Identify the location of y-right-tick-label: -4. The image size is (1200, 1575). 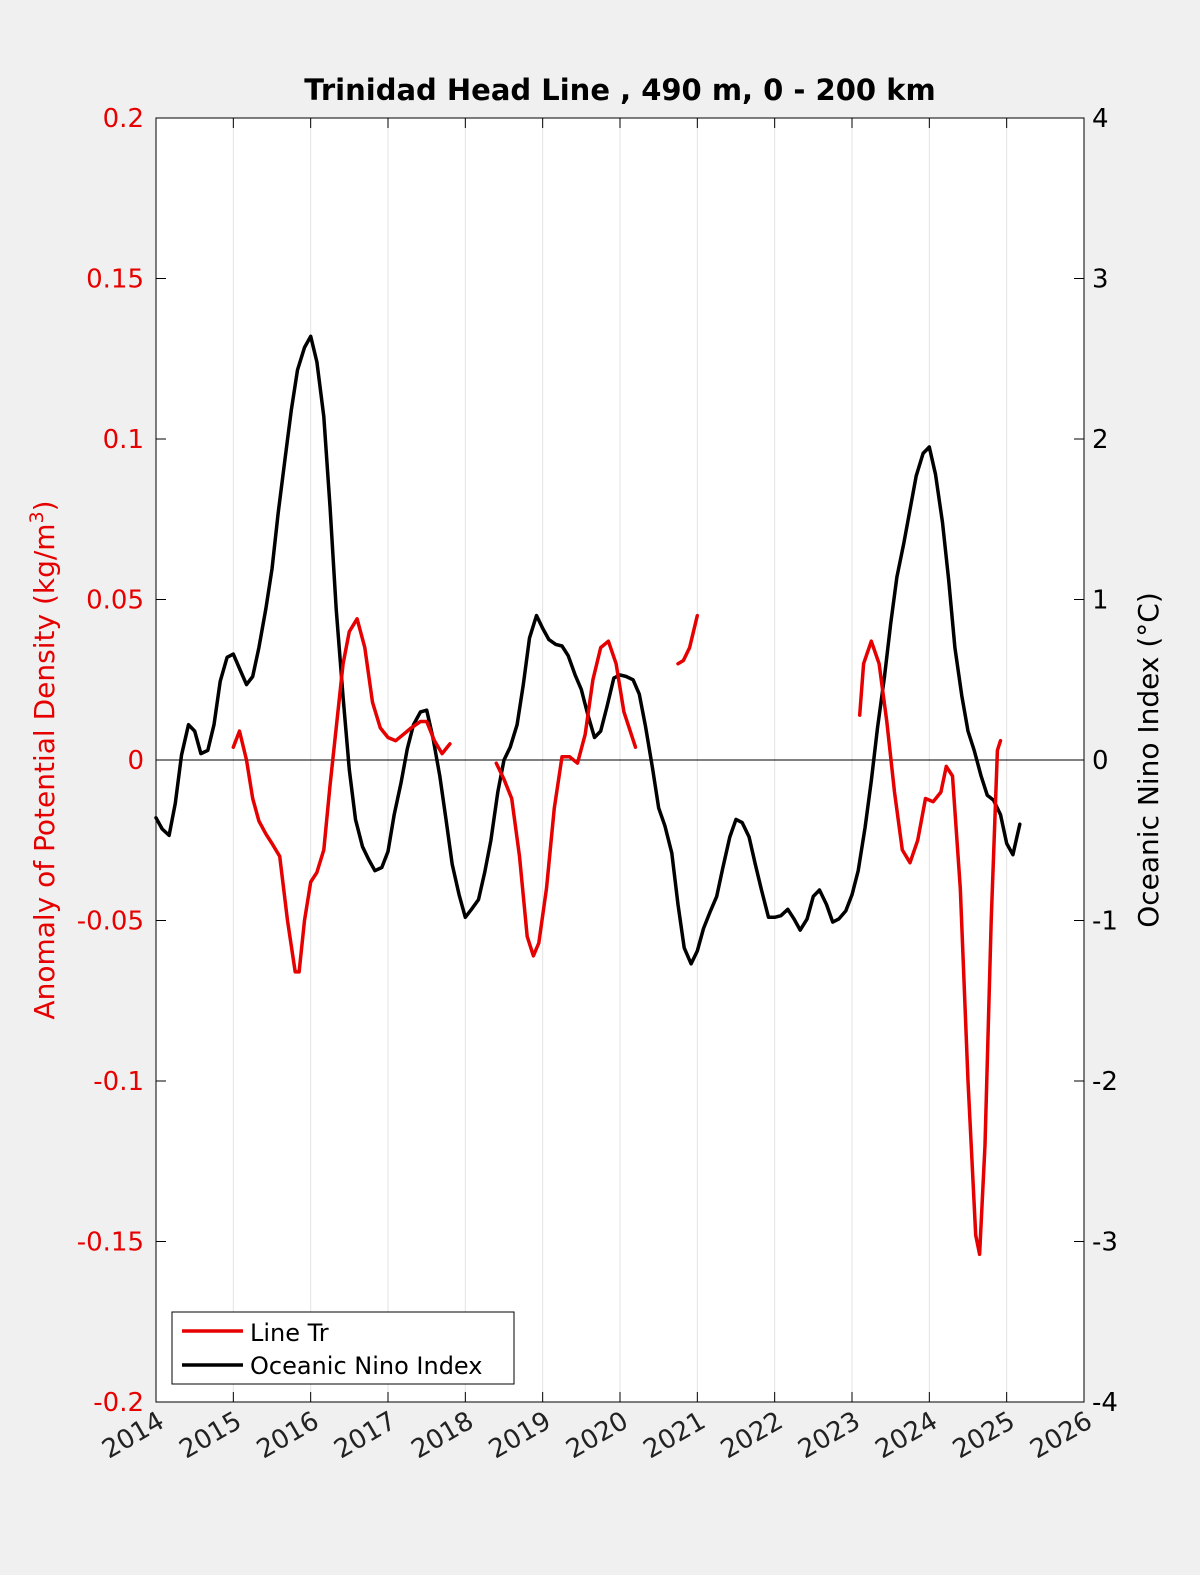
(1105, 1403).